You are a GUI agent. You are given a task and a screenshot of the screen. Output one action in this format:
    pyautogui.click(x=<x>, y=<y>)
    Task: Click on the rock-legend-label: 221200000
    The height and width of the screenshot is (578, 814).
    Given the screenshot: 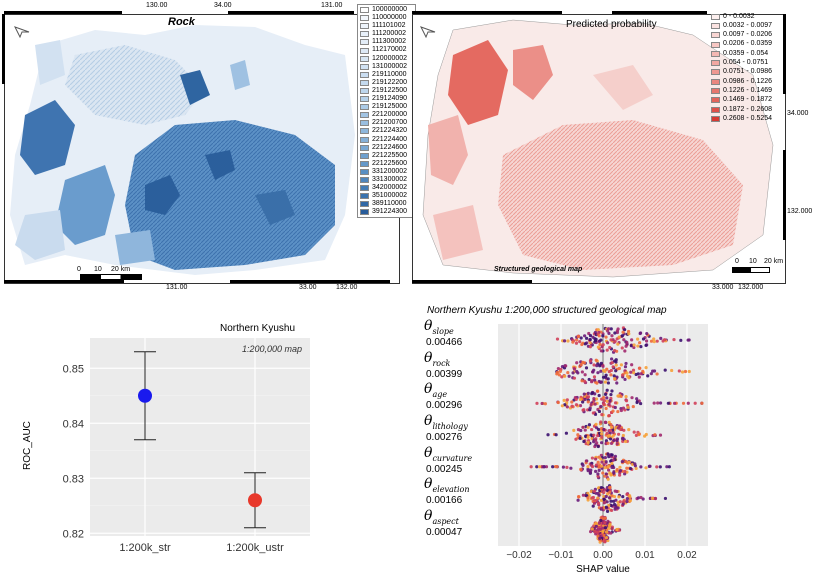 What is the action you would take?
    pyautogui.click(x=390, y=115)
    